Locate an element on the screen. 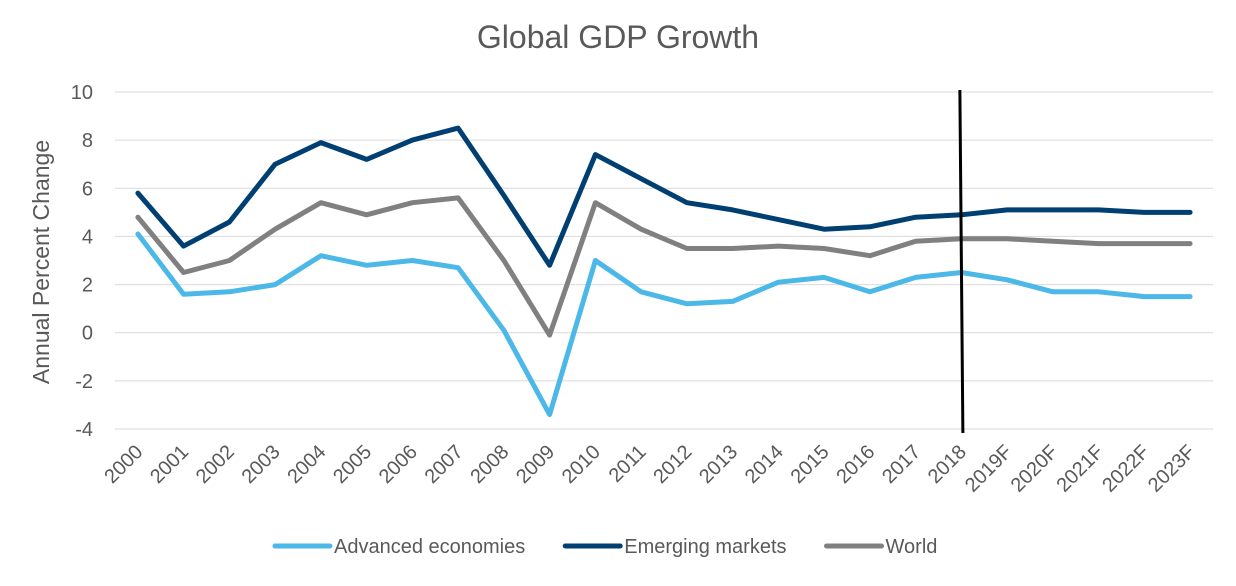 Image resolution: width=1236 pixels, height=586 pixels. x-tick-label: 2001 is located at coordinates (169, 464).